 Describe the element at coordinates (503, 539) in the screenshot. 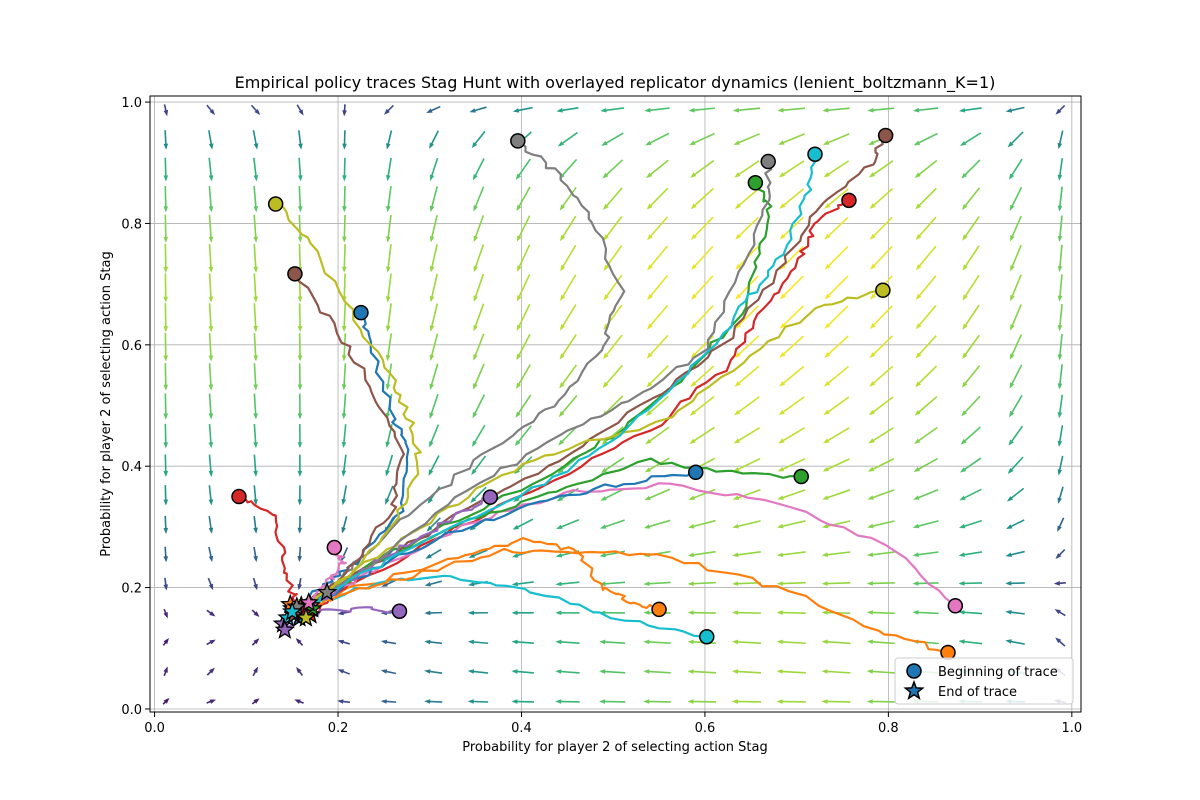

I see `trace-line` at that location.